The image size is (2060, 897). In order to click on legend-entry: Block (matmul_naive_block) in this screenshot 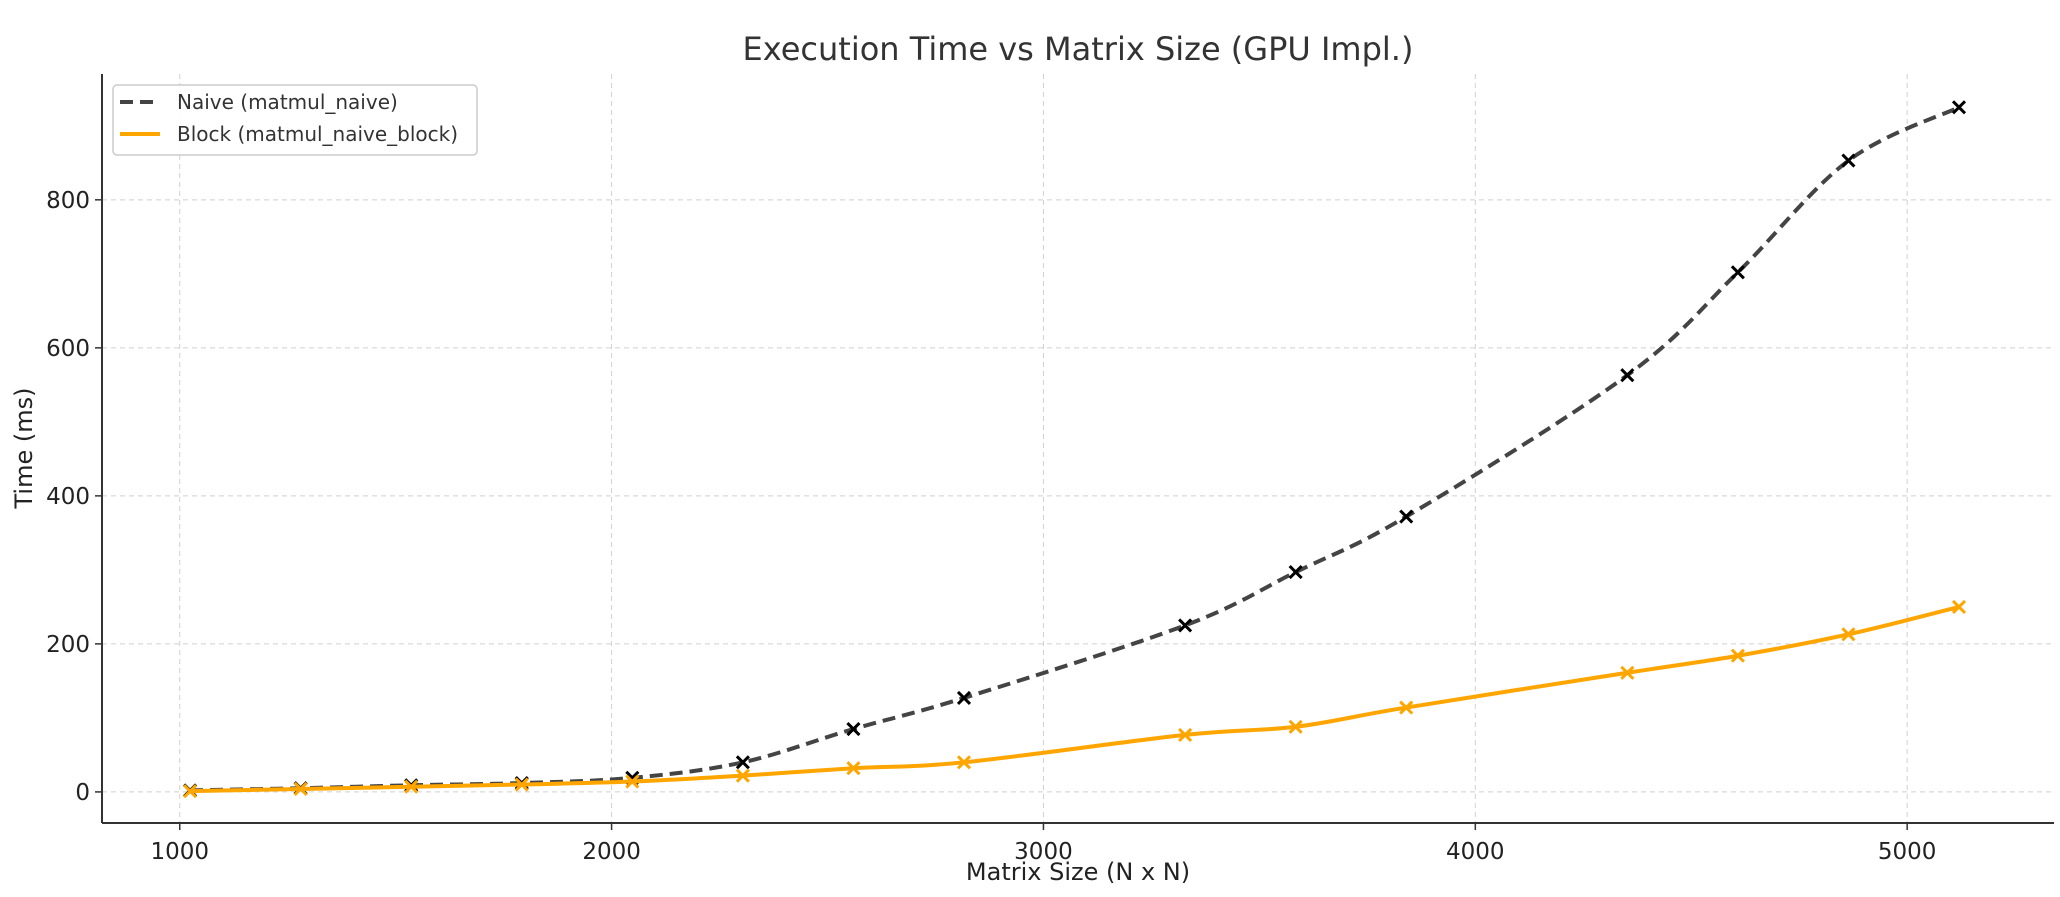, I will do `click(317, 134)`.